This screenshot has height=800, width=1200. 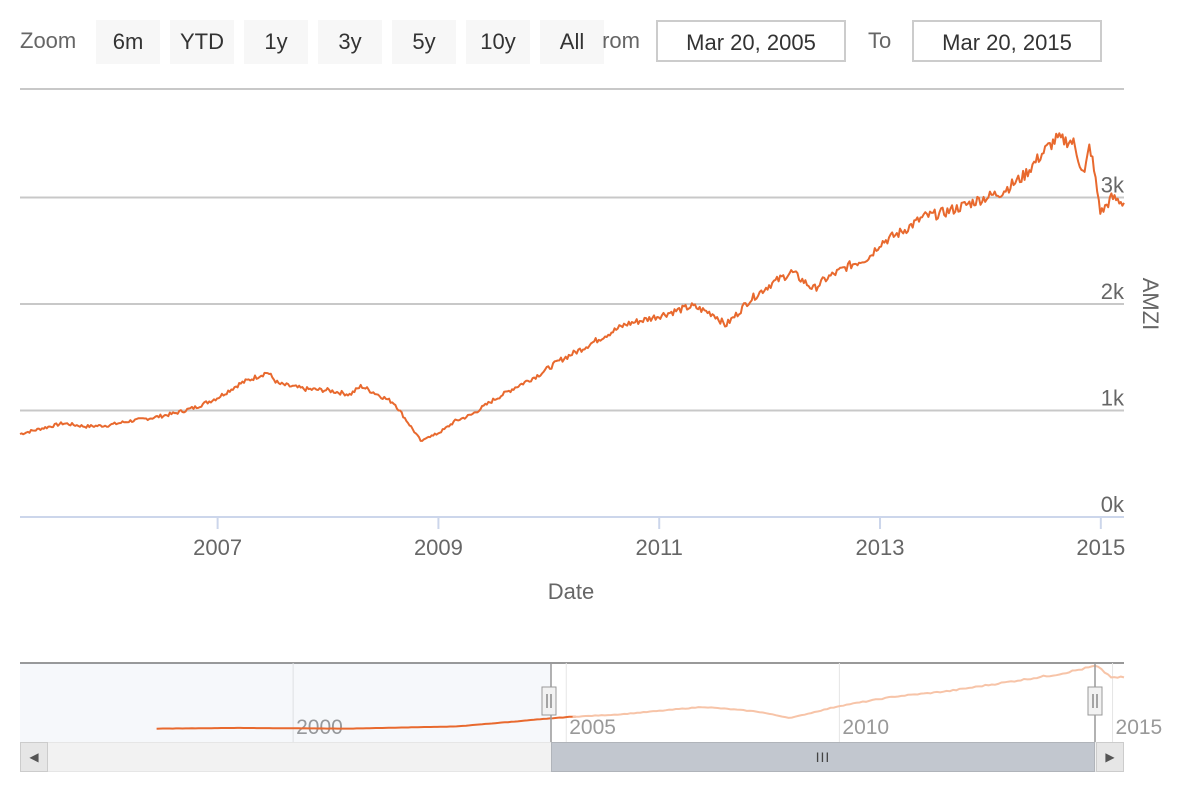 I want to click on x-axis-ticks: 2007 2009 2011 2013 2015, so click(x=659, y=538).